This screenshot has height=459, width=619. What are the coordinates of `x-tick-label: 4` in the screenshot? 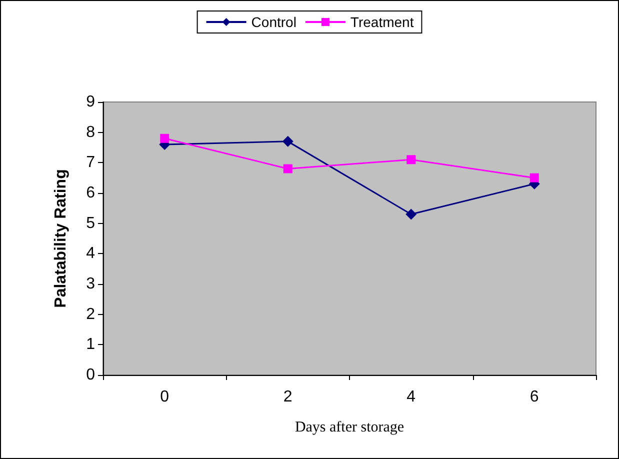 It's located at (411, 397).